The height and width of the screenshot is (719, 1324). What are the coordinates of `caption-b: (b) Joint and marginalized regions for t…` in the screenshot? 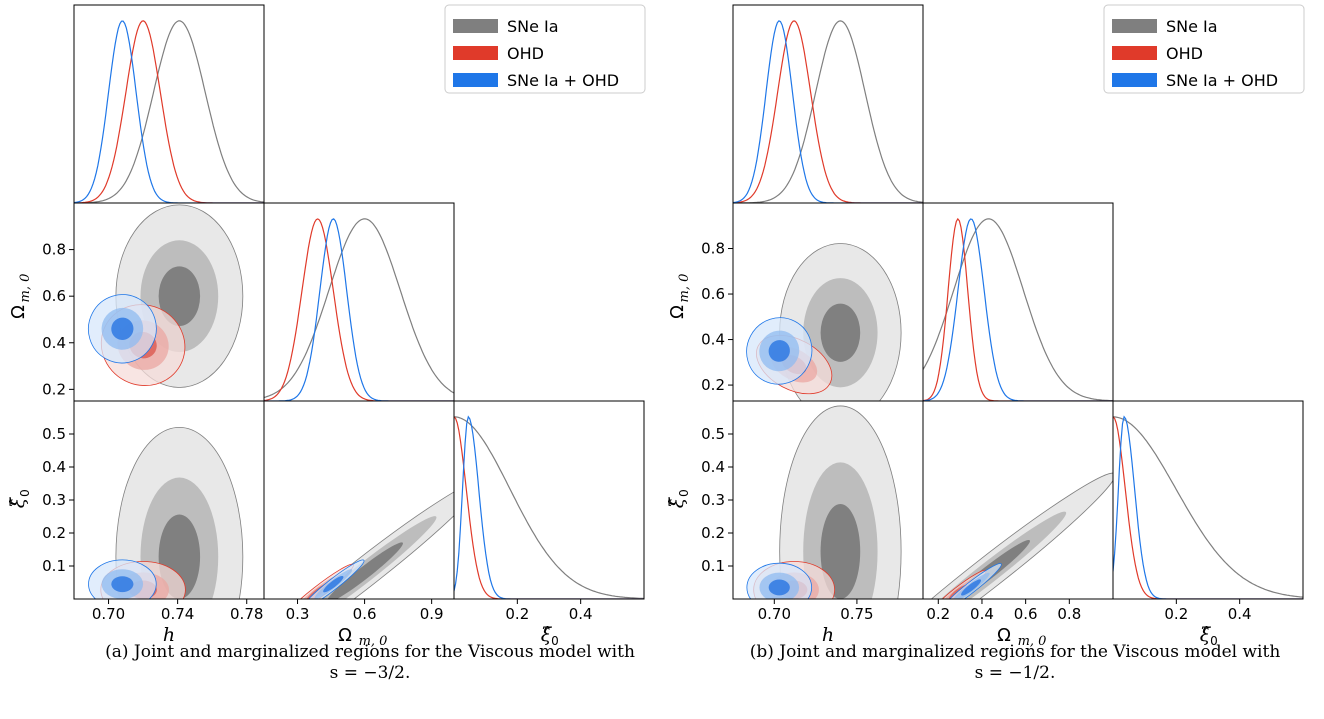 It's located at (1015, 663).